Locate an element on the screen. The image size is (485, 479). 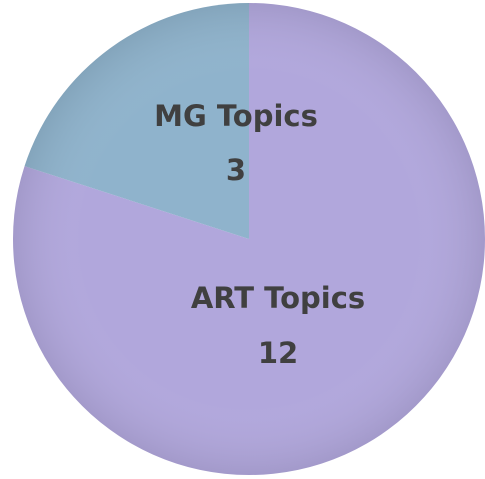
slice-label: MG Topics is located at coordinates (236, 116).